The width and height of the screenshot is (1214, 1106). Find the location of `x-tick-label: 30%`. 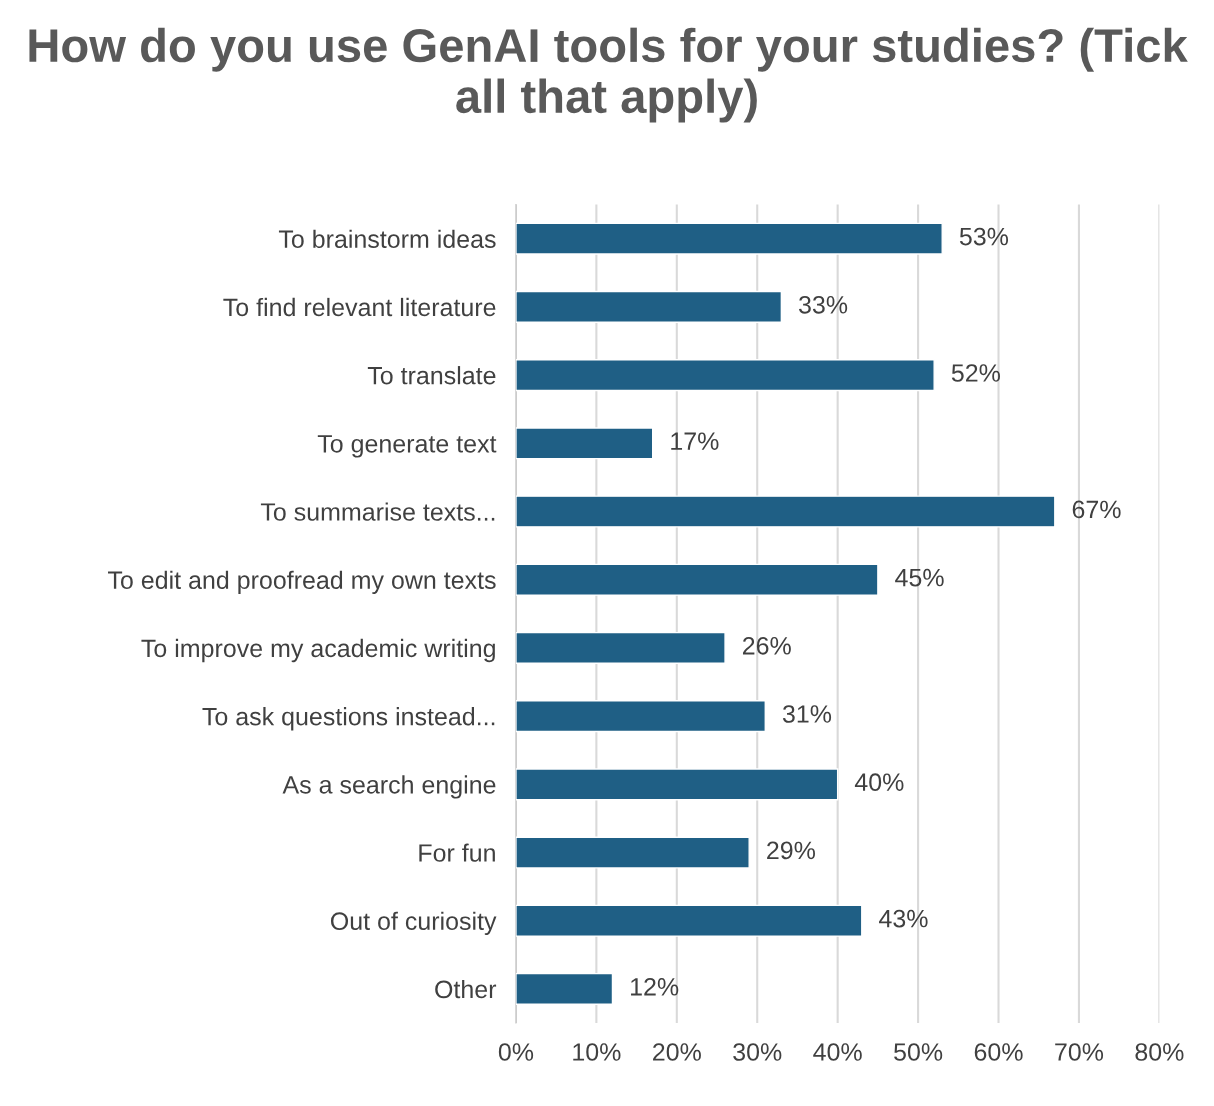

x-tick-label: 30% is located at coordinates (757, 1052).